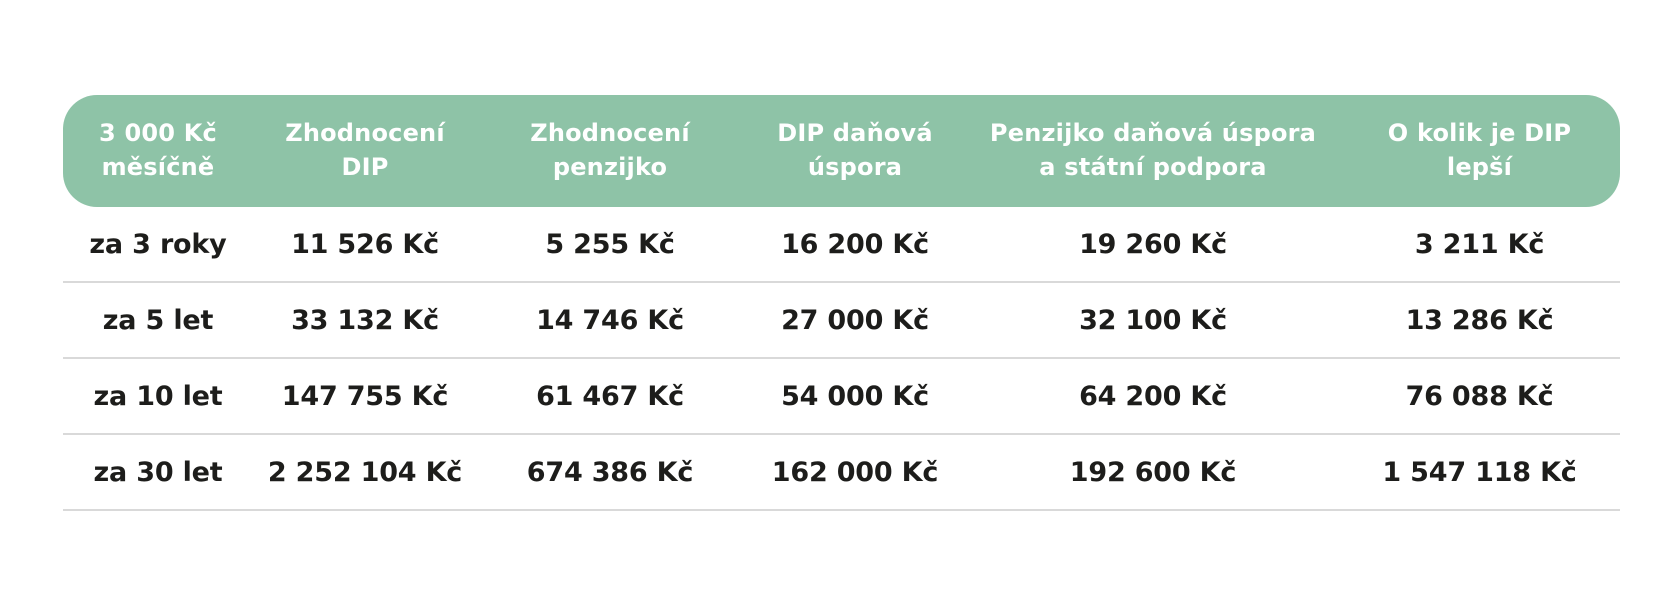 The width and height of the screenshot is (1680, 600). Describe the element at coordinates (610, 396) in the screenshot. I see `table-cell: 61 467 Kč` at that location.